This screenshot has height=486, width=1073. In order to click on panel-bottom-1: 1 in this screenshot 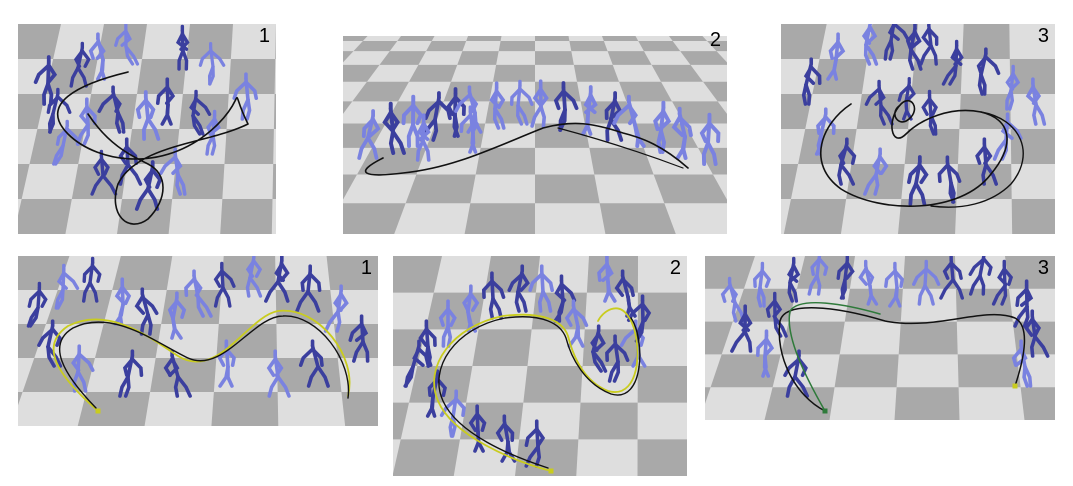, I will do `click(198, 341)`.